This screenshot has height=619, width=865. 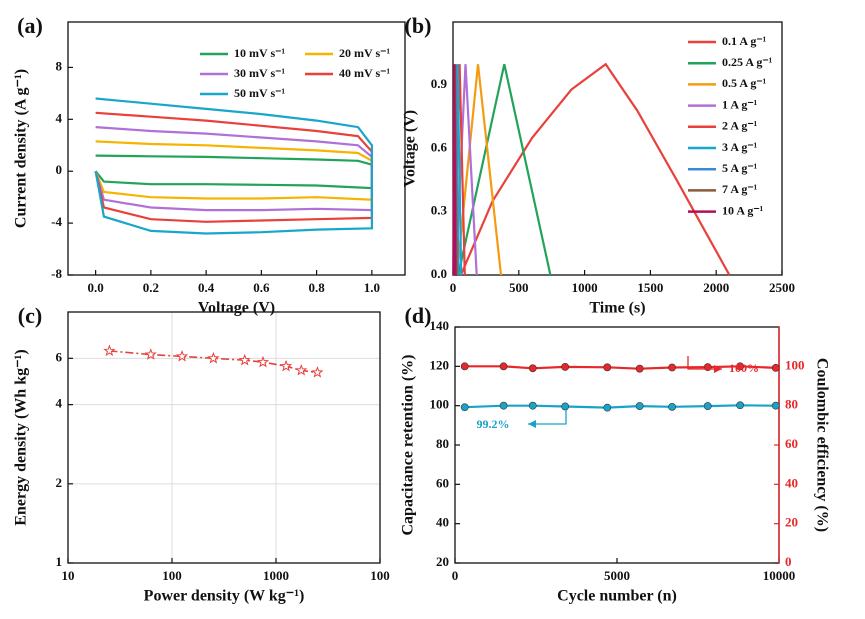 What do you see at coordinates (744, 83) in the screenshot?
I see `legend-label: 0.5 A g⁻¹` at bounding box center [744, 83].